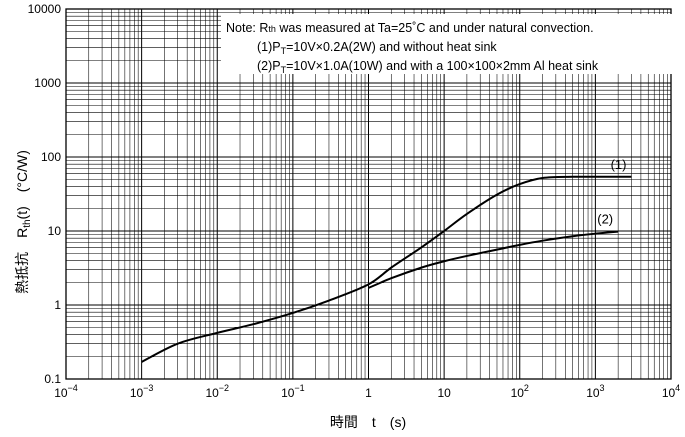 The height and width of the screenshot is (437, 685). Describe the element at coordinates (368, 422) in the screenshot. I see `x-axis-label: 時間 t (s)` at that location.